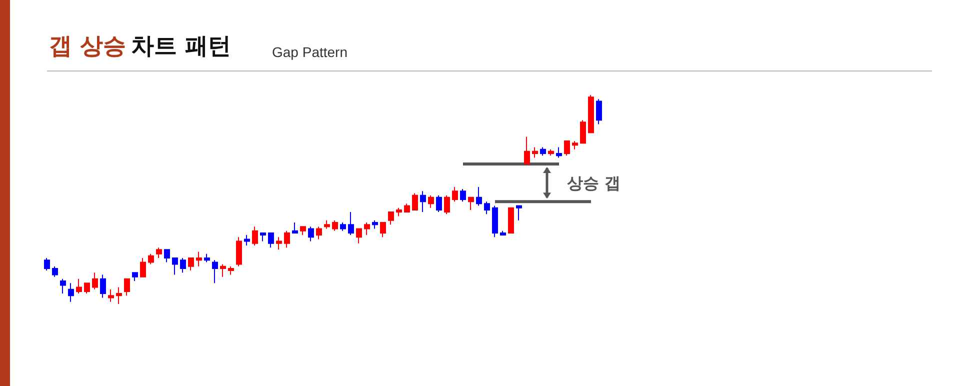 Image resolution: width=966 pixels, height=386 pixels. I want to click on chart-title: 갭 상승 차트 패턴, so click(140, 47).